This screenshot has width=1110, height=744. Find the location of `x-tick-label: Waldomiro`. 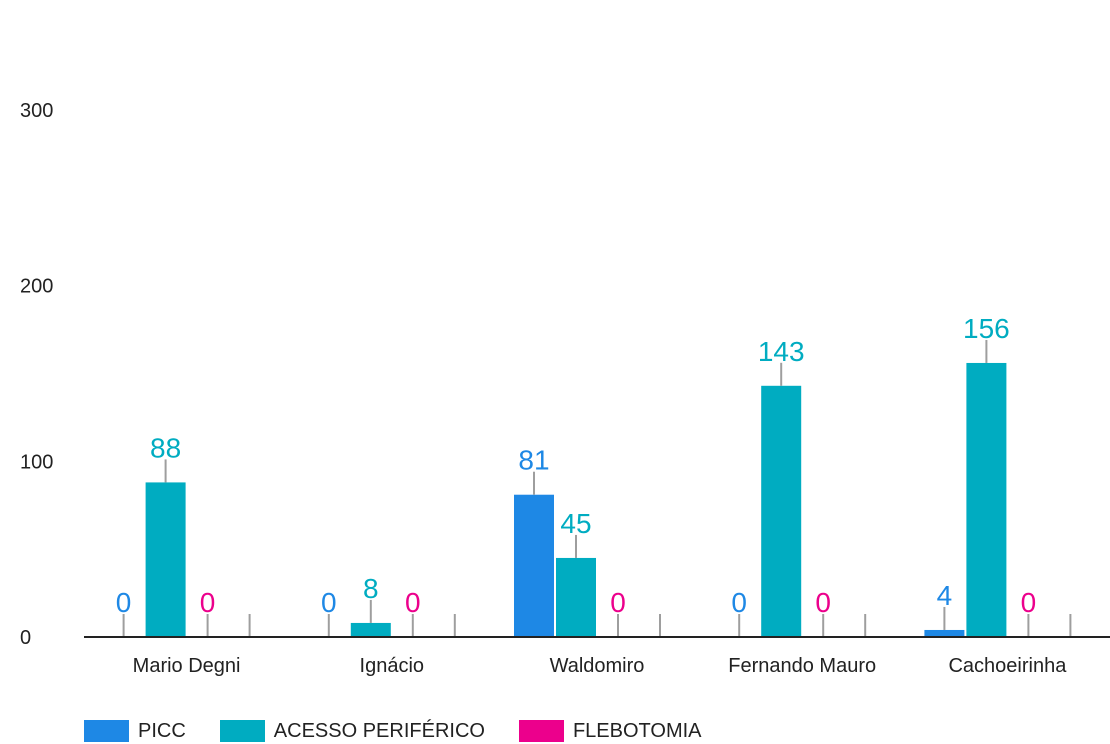

x-tick-label: Waldomiro is located at coordinates (597, 666).